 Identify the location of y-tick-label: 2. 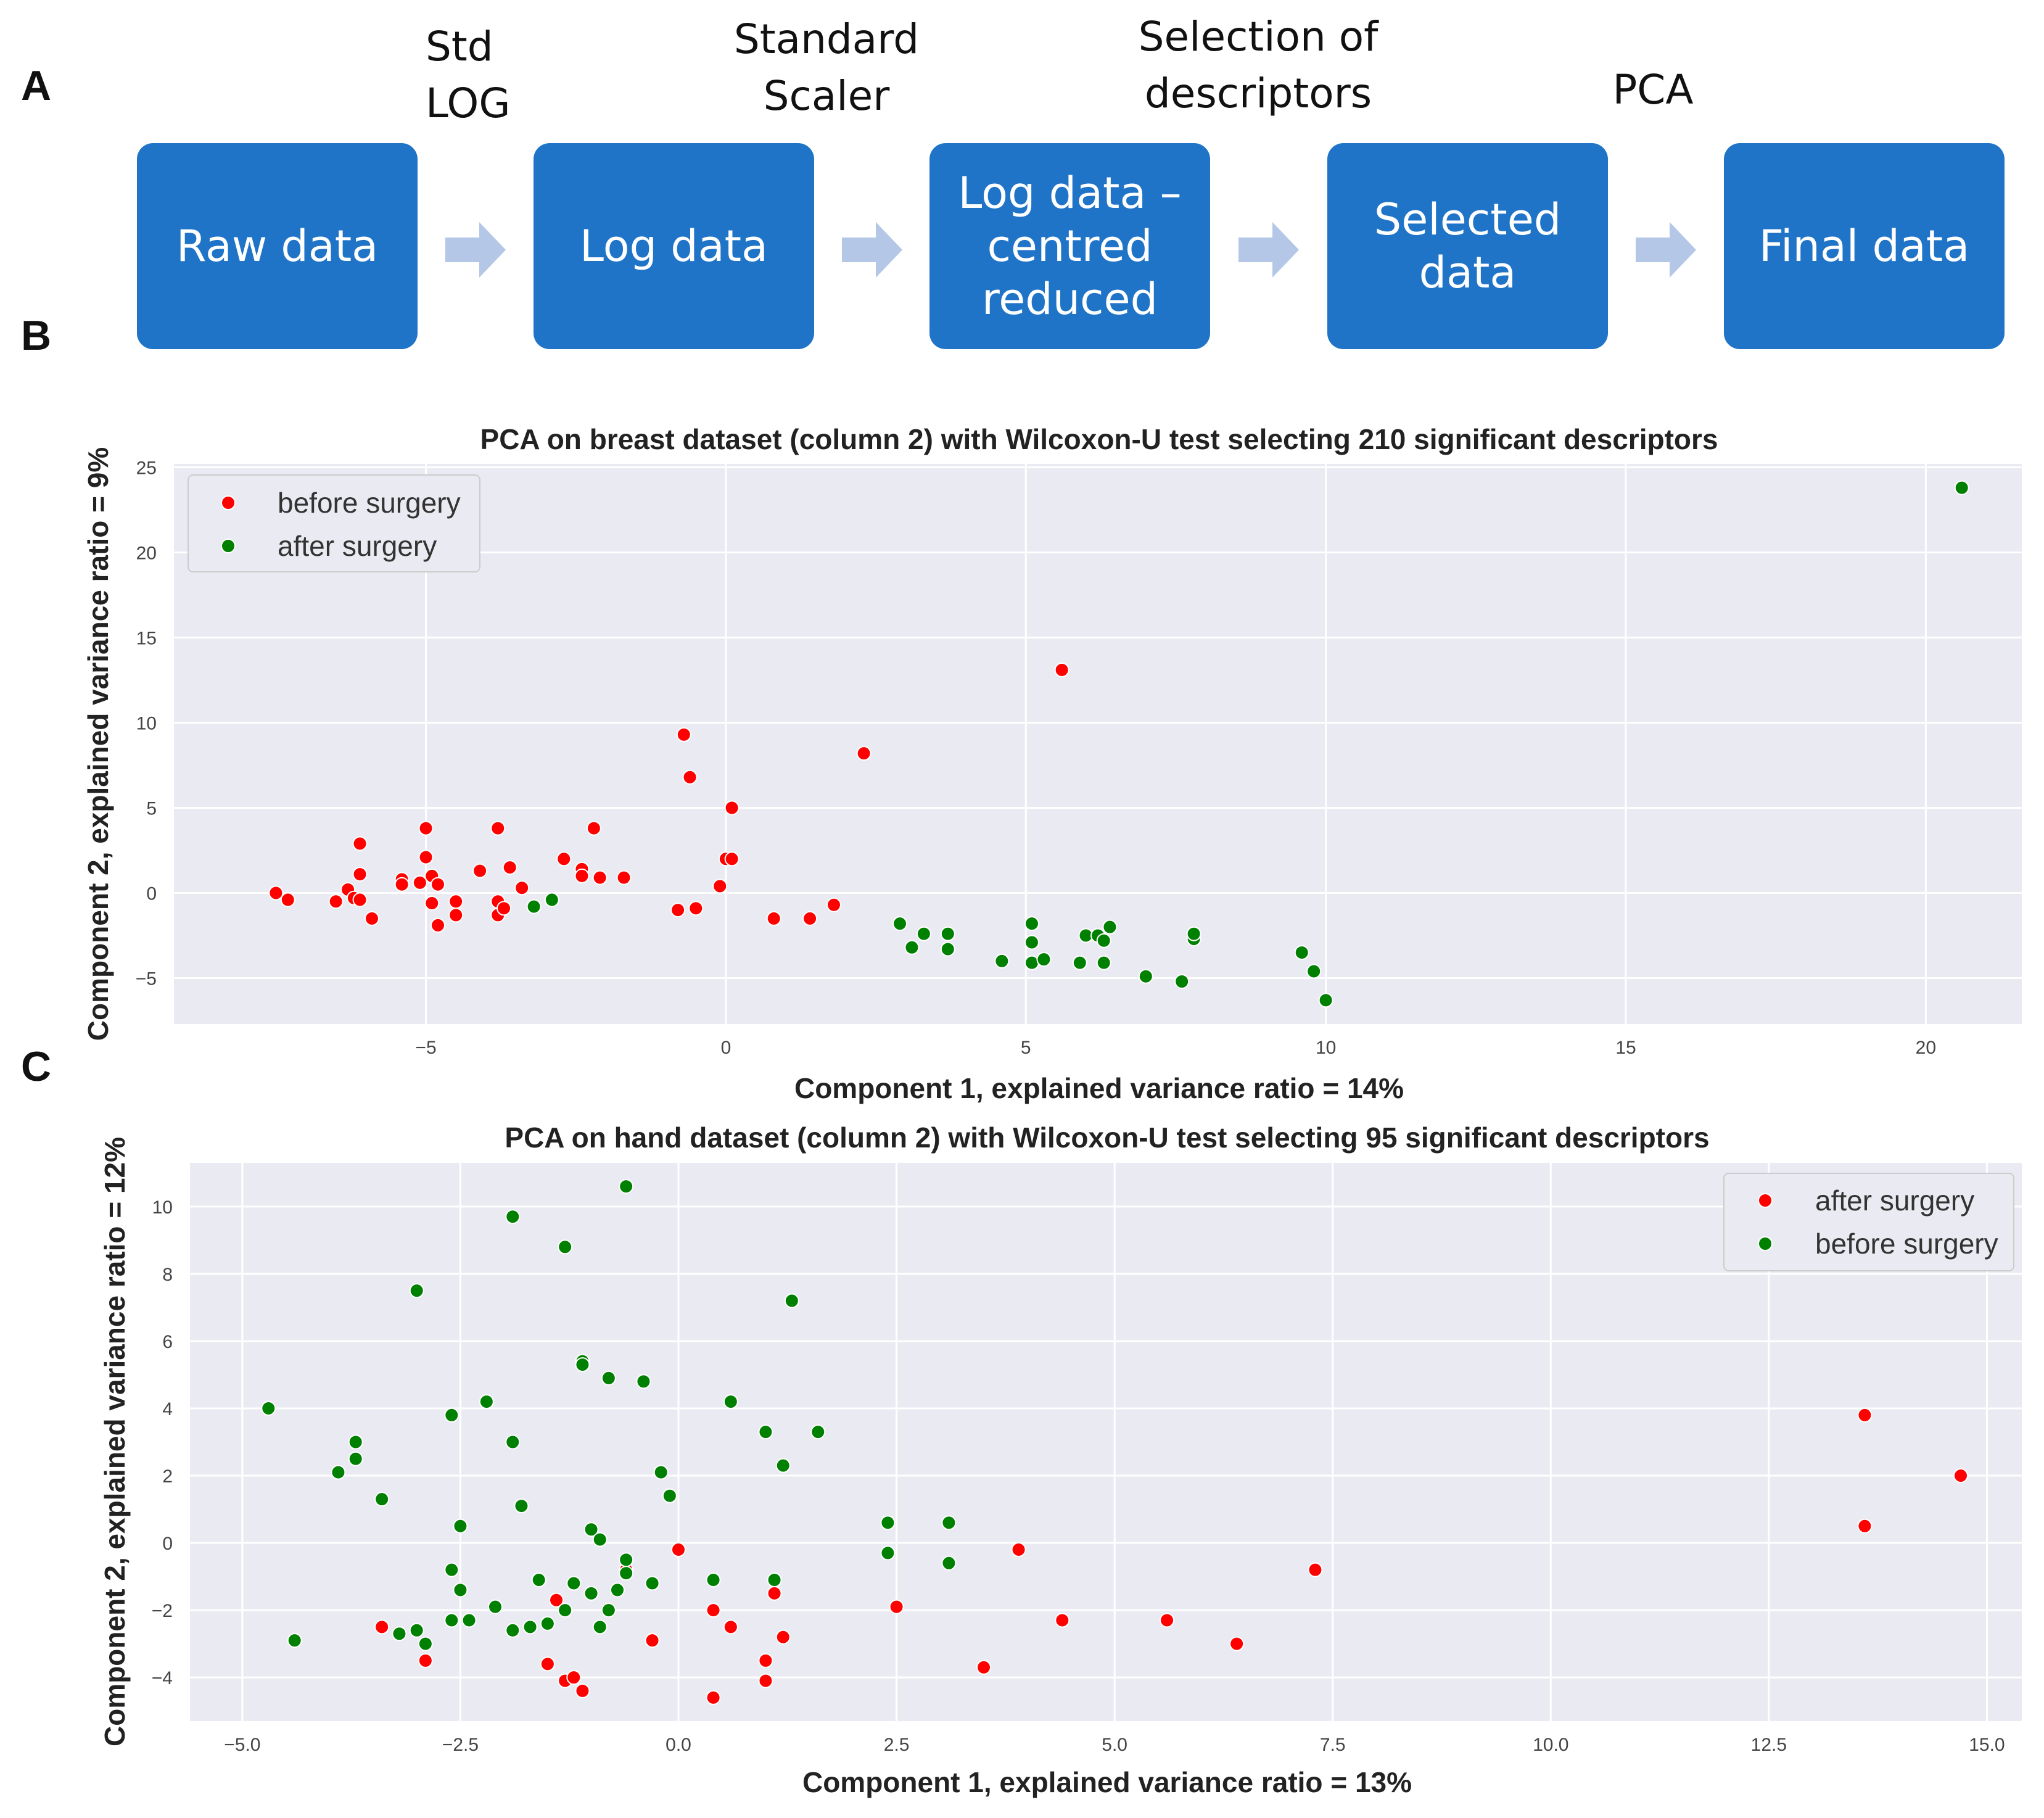
(167, 1477).